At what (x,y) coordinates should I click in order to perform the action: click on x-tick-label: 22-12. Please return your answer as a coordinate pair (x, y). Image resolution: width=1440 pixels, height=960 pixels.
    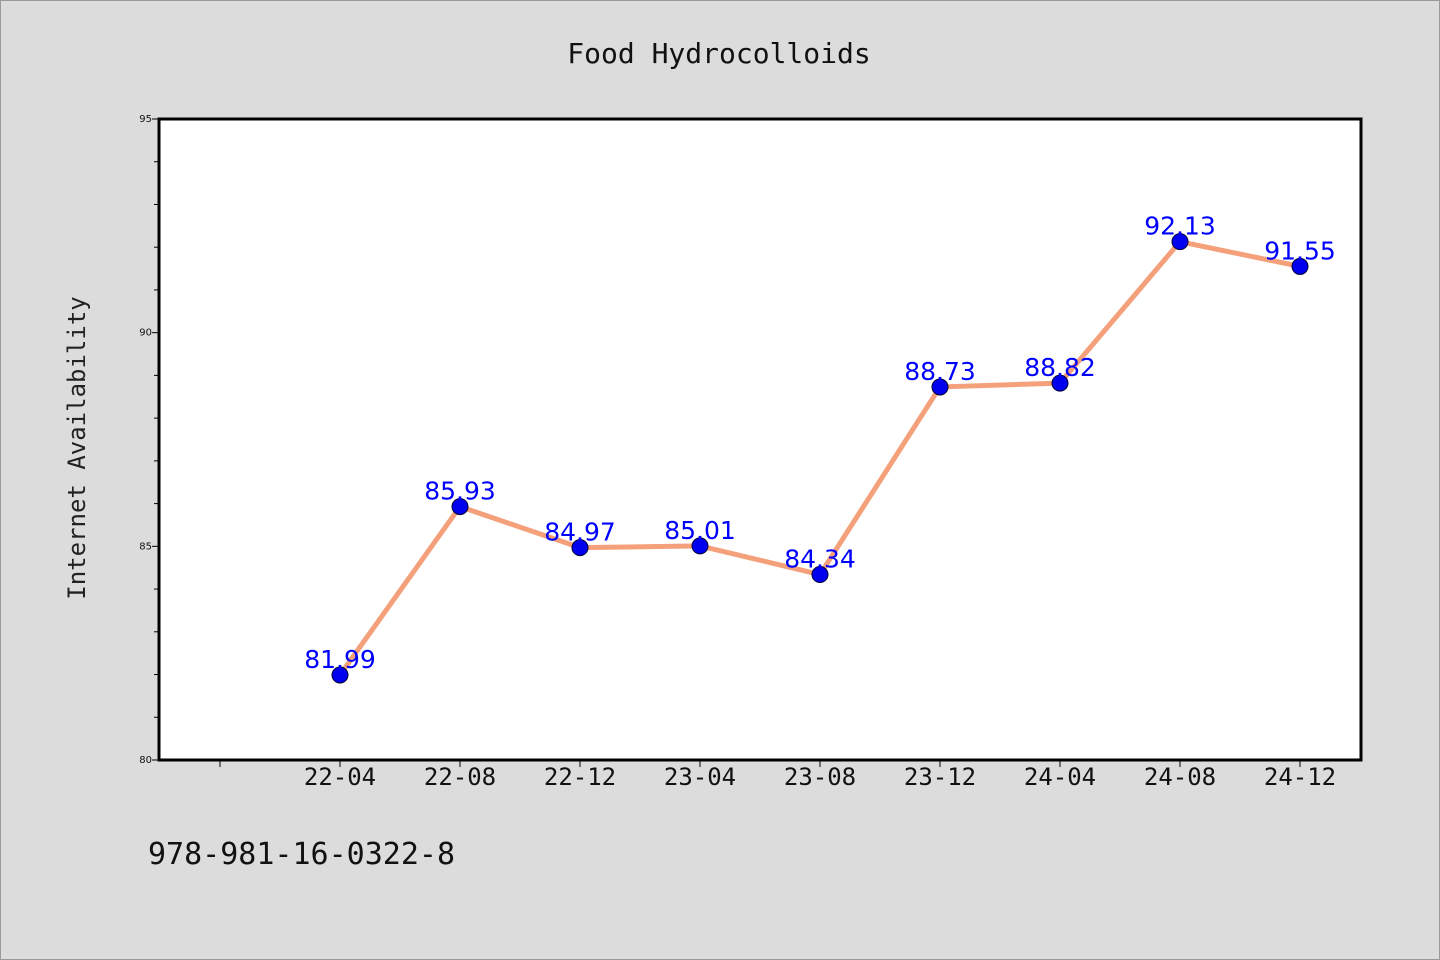
    Looking at the image, I should click on (580, 777).